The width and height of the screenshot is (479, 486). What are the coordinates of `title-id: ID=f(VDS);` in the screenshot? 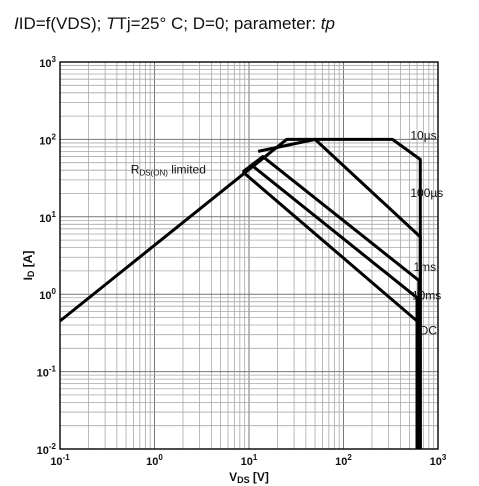 It's located at (62, 23).